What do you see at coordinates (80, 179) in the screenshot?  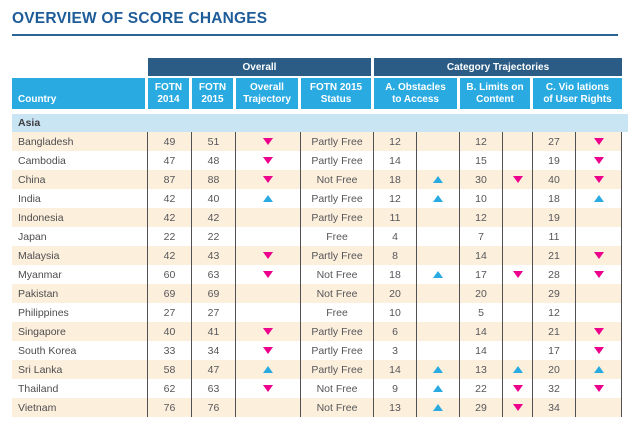 I see `cell-country: China` at bounding box center [80, 179].